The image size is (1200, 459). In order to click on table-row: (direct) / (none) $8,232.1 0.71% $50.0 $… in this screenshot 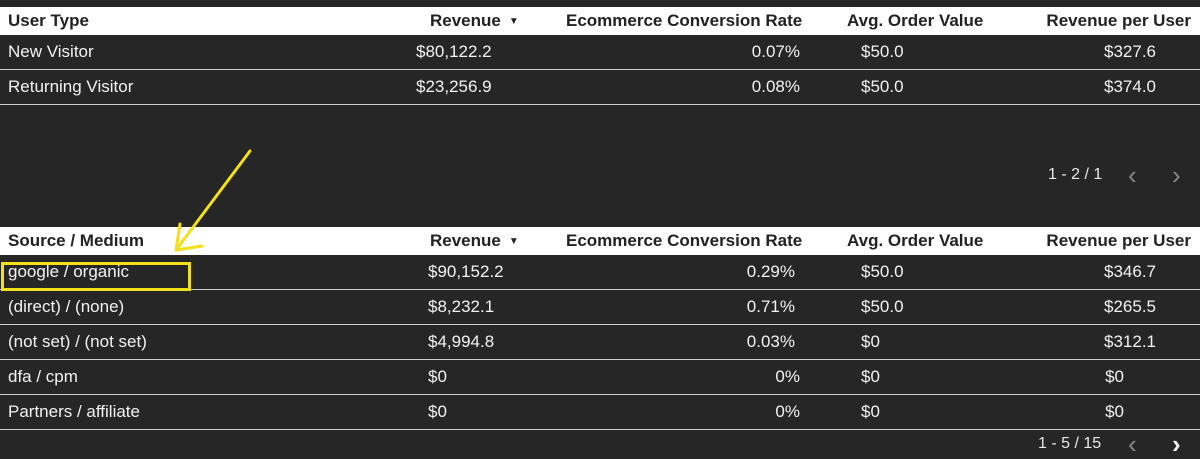, I will do `click(600, 307)`.